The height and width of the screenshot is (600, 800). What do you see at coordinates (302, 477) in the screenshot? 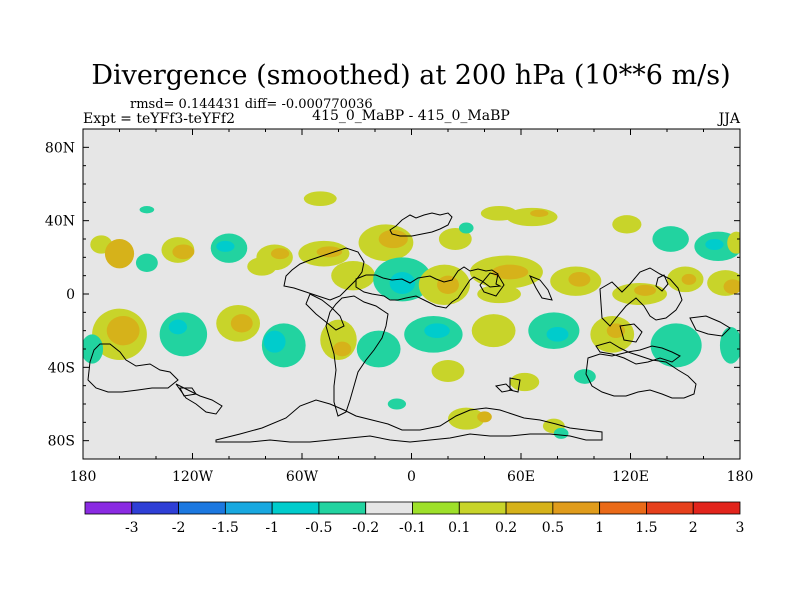
I see `lon-tick-label: 60W` at bounding box center [302, 477].